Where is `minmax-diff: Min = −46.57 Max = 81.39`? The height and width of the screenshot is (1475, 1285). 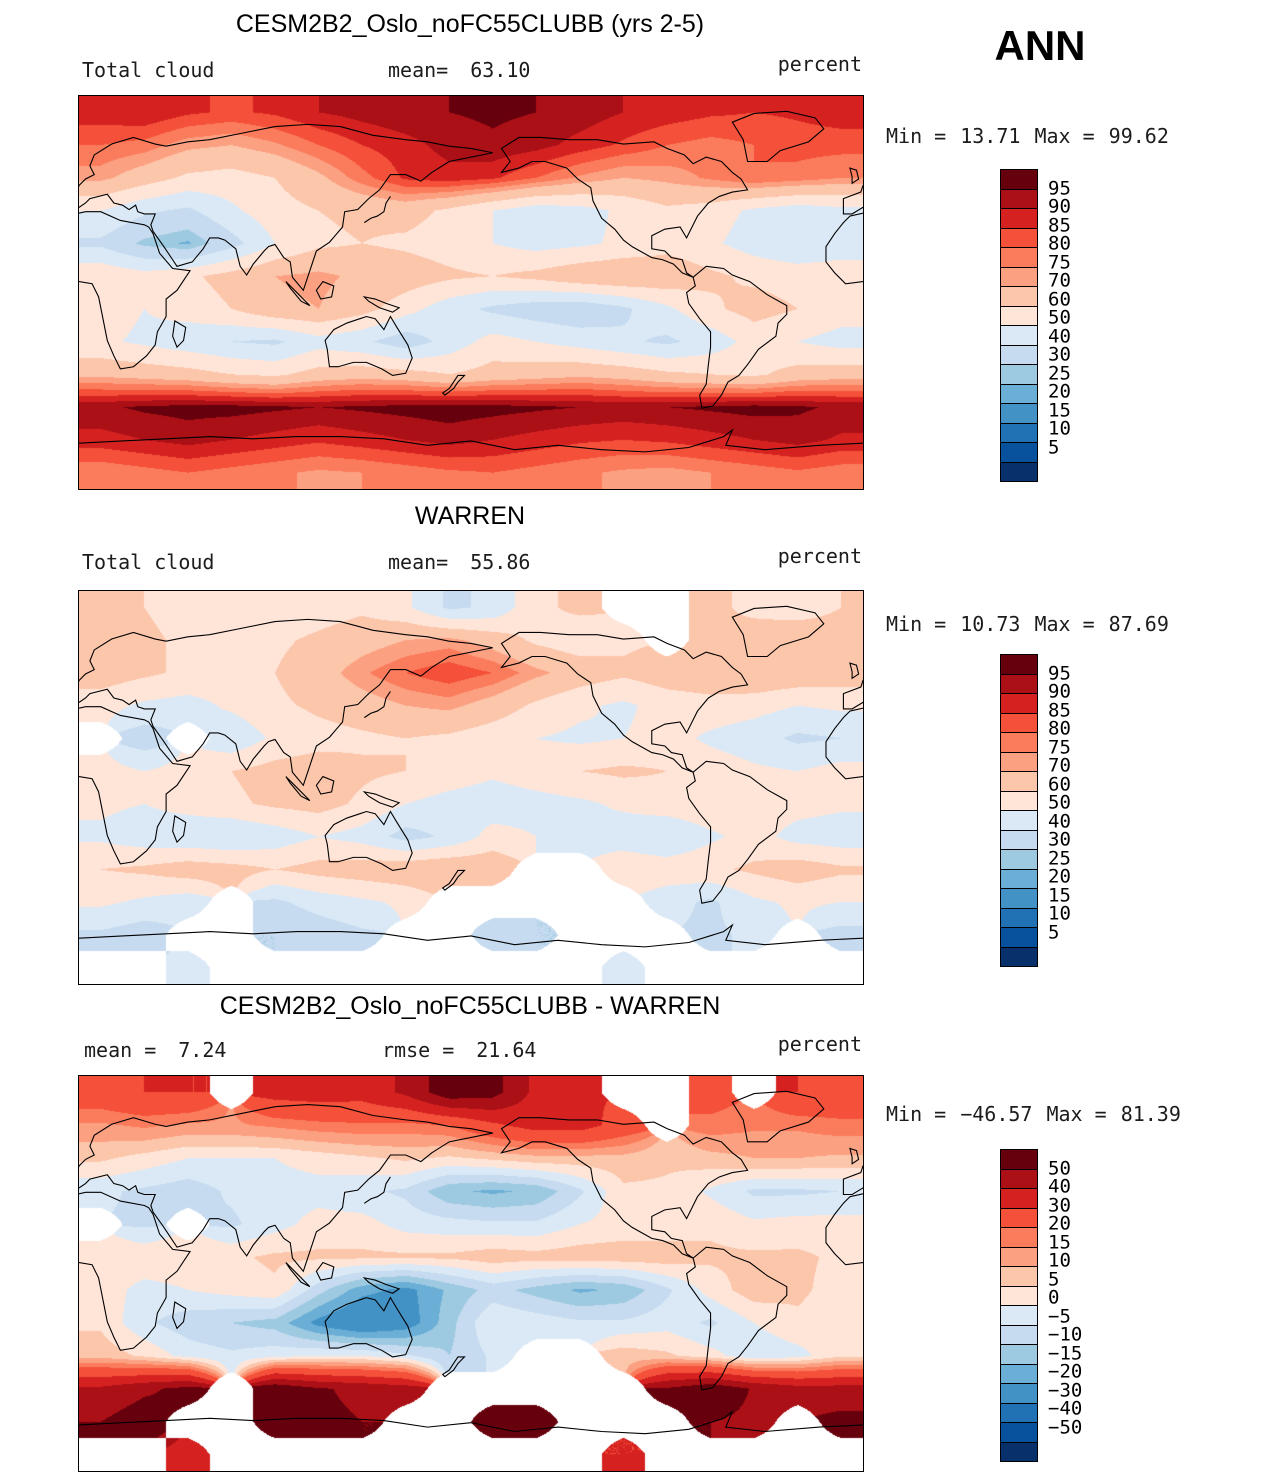 minmax-diff: Min = −46.57 Max = 81.39 is located at coordinates (1051, 1114).